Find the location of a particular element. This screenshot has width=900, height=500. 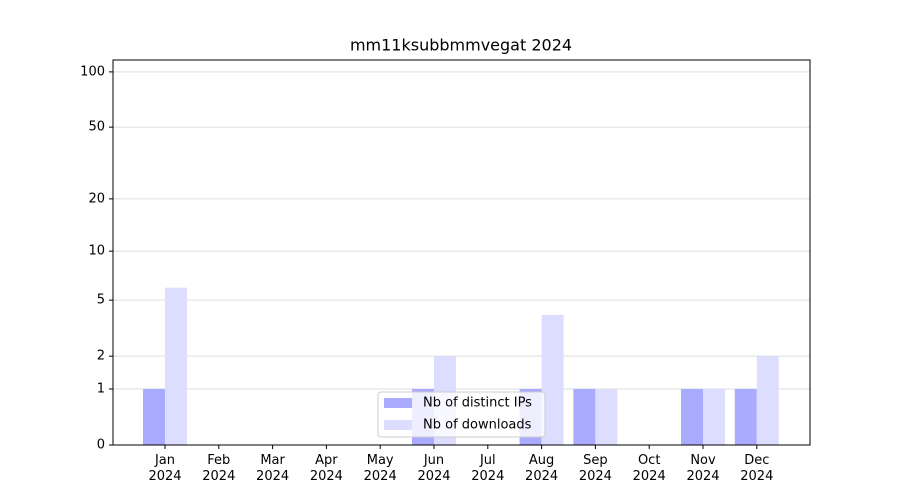

y-tick-label: 100 is located at coordinates (92, 71).